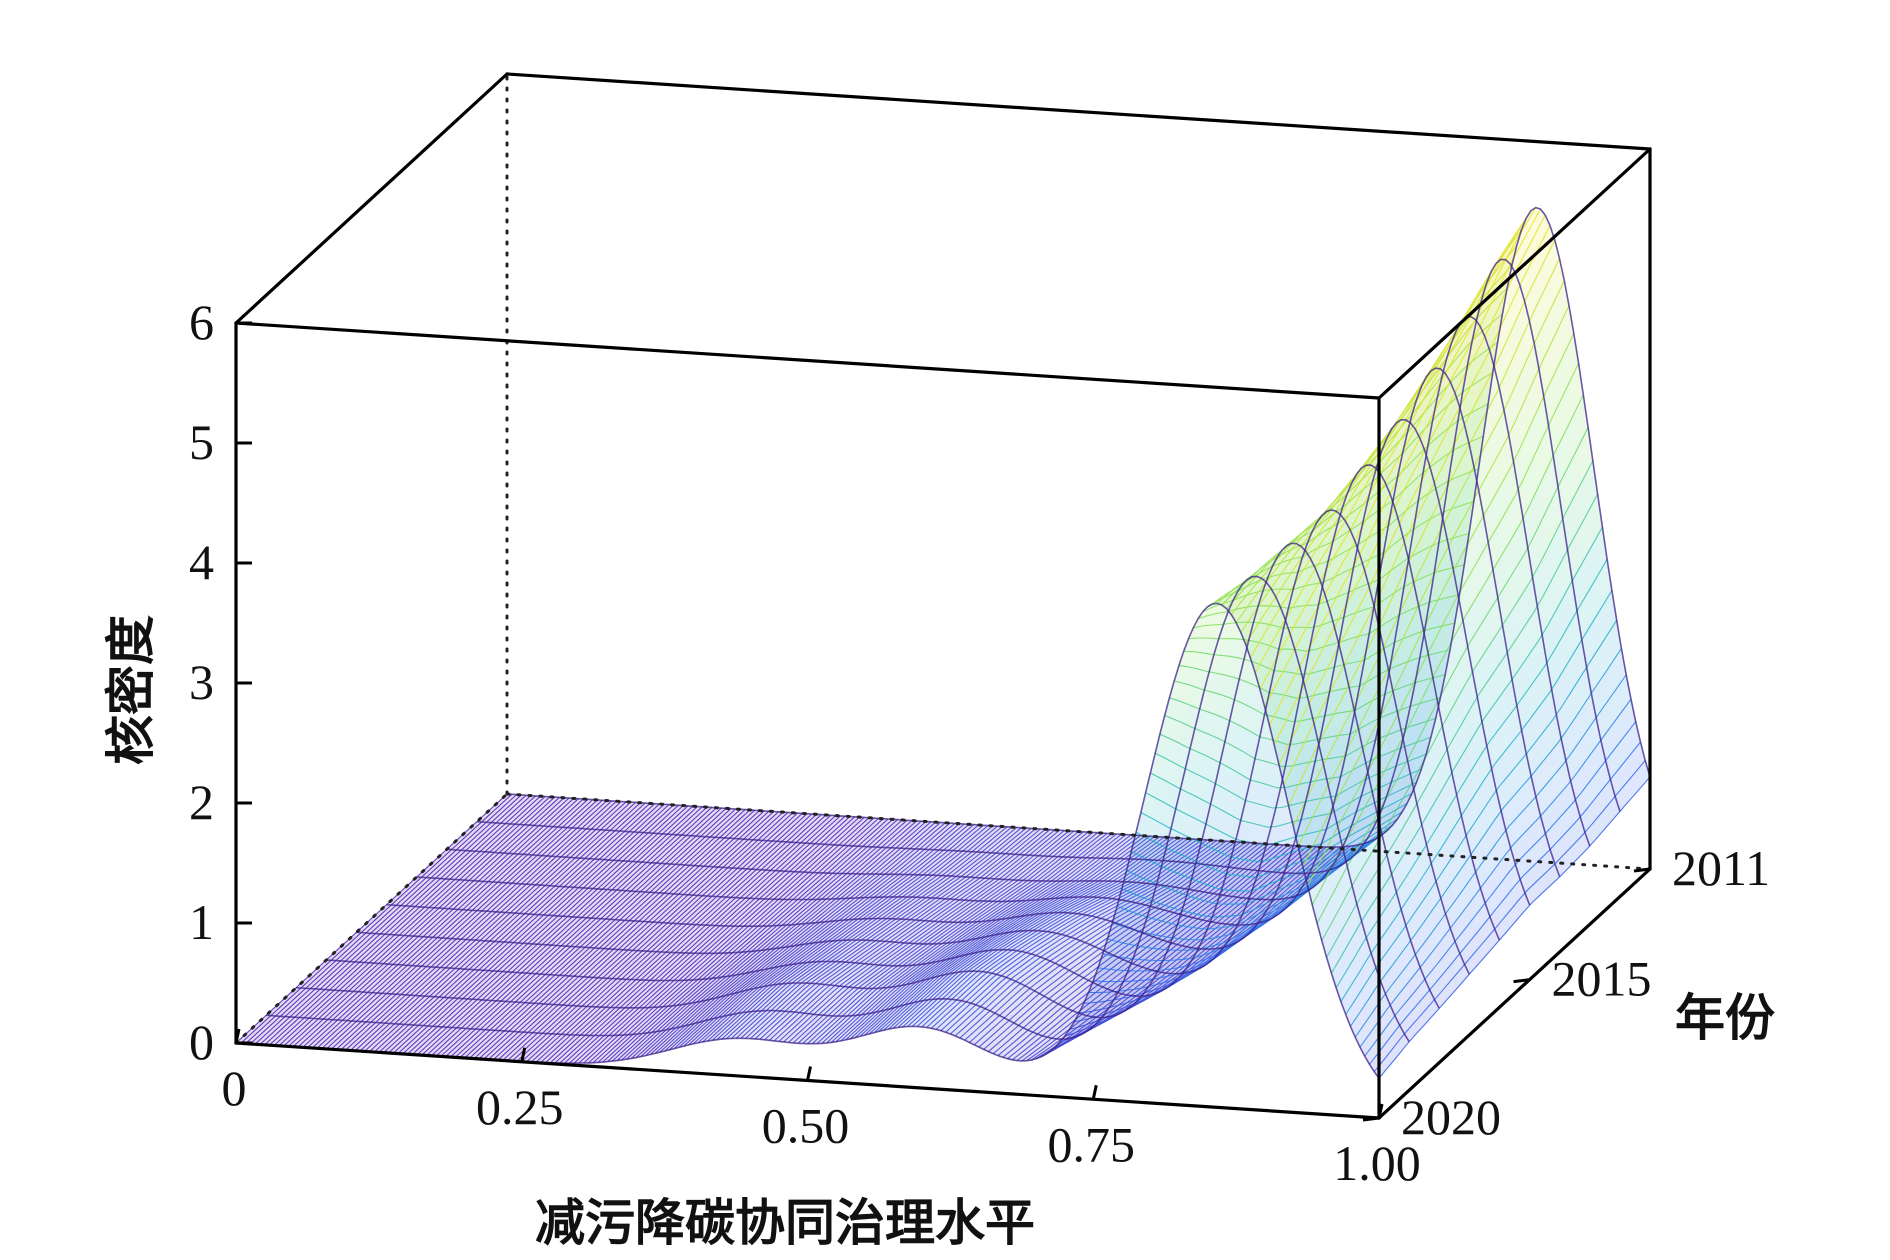 The height and width of the screenshot is (1260, 1890). What do you see at coordinates (234, 1088) in the screenshot?
I see `x-tick-label: 0` at bounding box center [234, 1088].